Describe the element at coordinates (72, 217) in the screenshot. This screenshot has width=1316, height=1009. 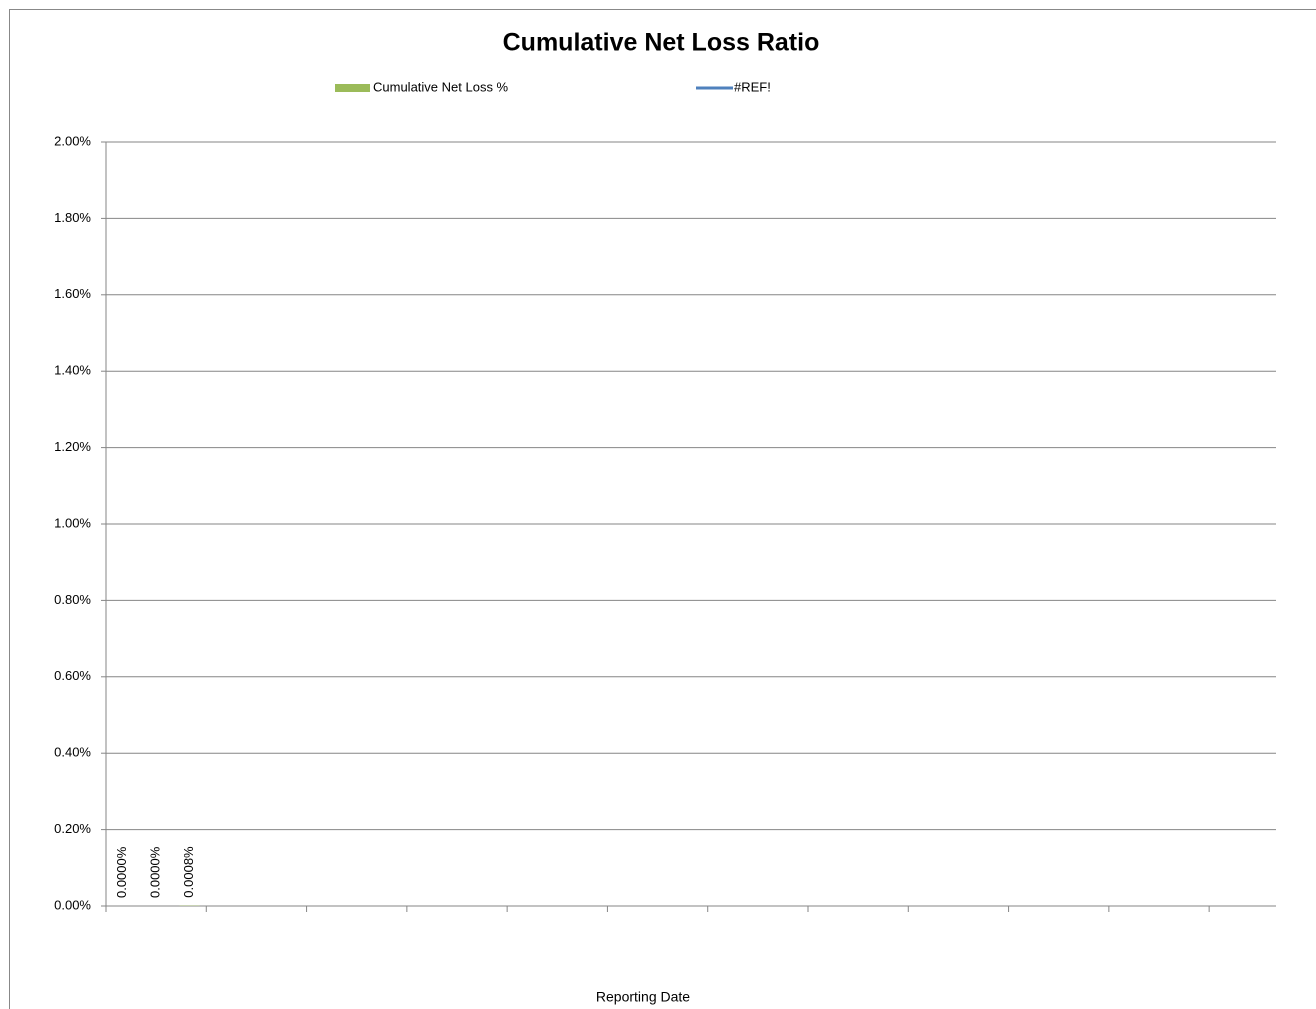
I see `y-tick-label: 1.80%` at that location.